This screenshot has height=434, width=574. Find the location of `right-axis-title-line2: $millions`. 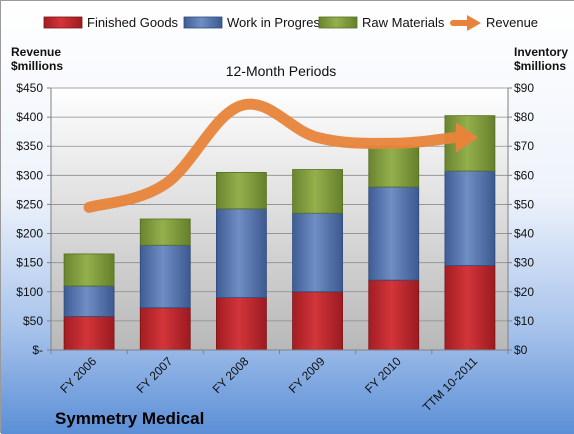

right-axis-title-line2: $millions is located at coordinates (540, 66).